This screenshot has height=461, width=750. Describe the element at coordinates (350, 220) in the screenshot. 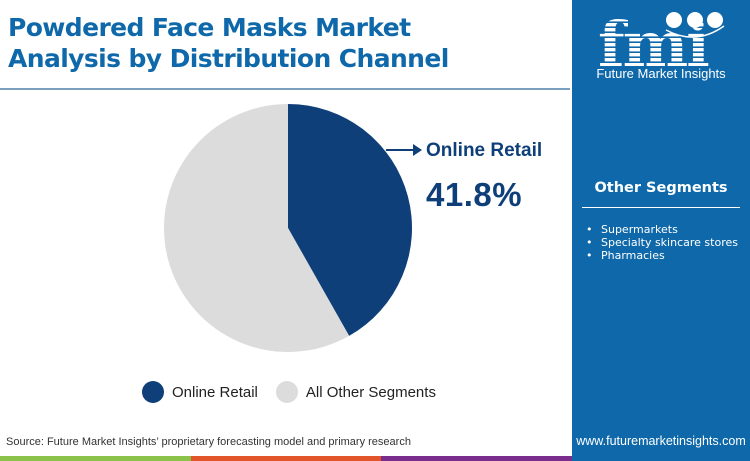

I see `pie-slice-online-retail` at that location.